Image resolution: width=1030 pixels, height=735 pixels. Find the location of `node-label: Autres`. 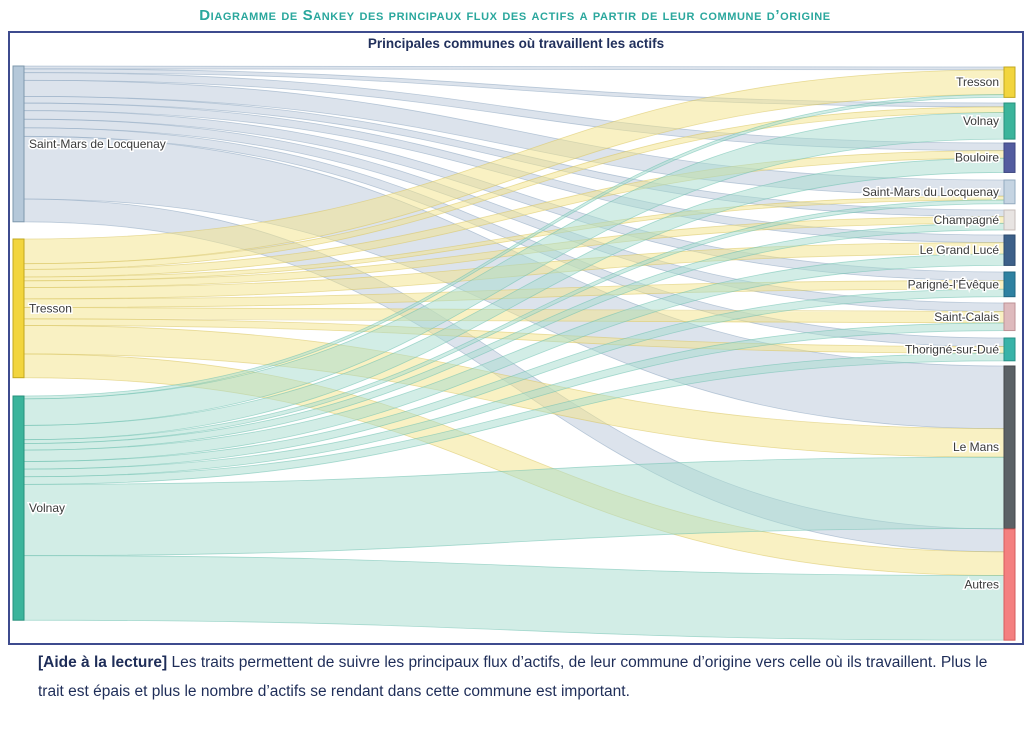

node-label: Autres is located at coordinates (981, 585).